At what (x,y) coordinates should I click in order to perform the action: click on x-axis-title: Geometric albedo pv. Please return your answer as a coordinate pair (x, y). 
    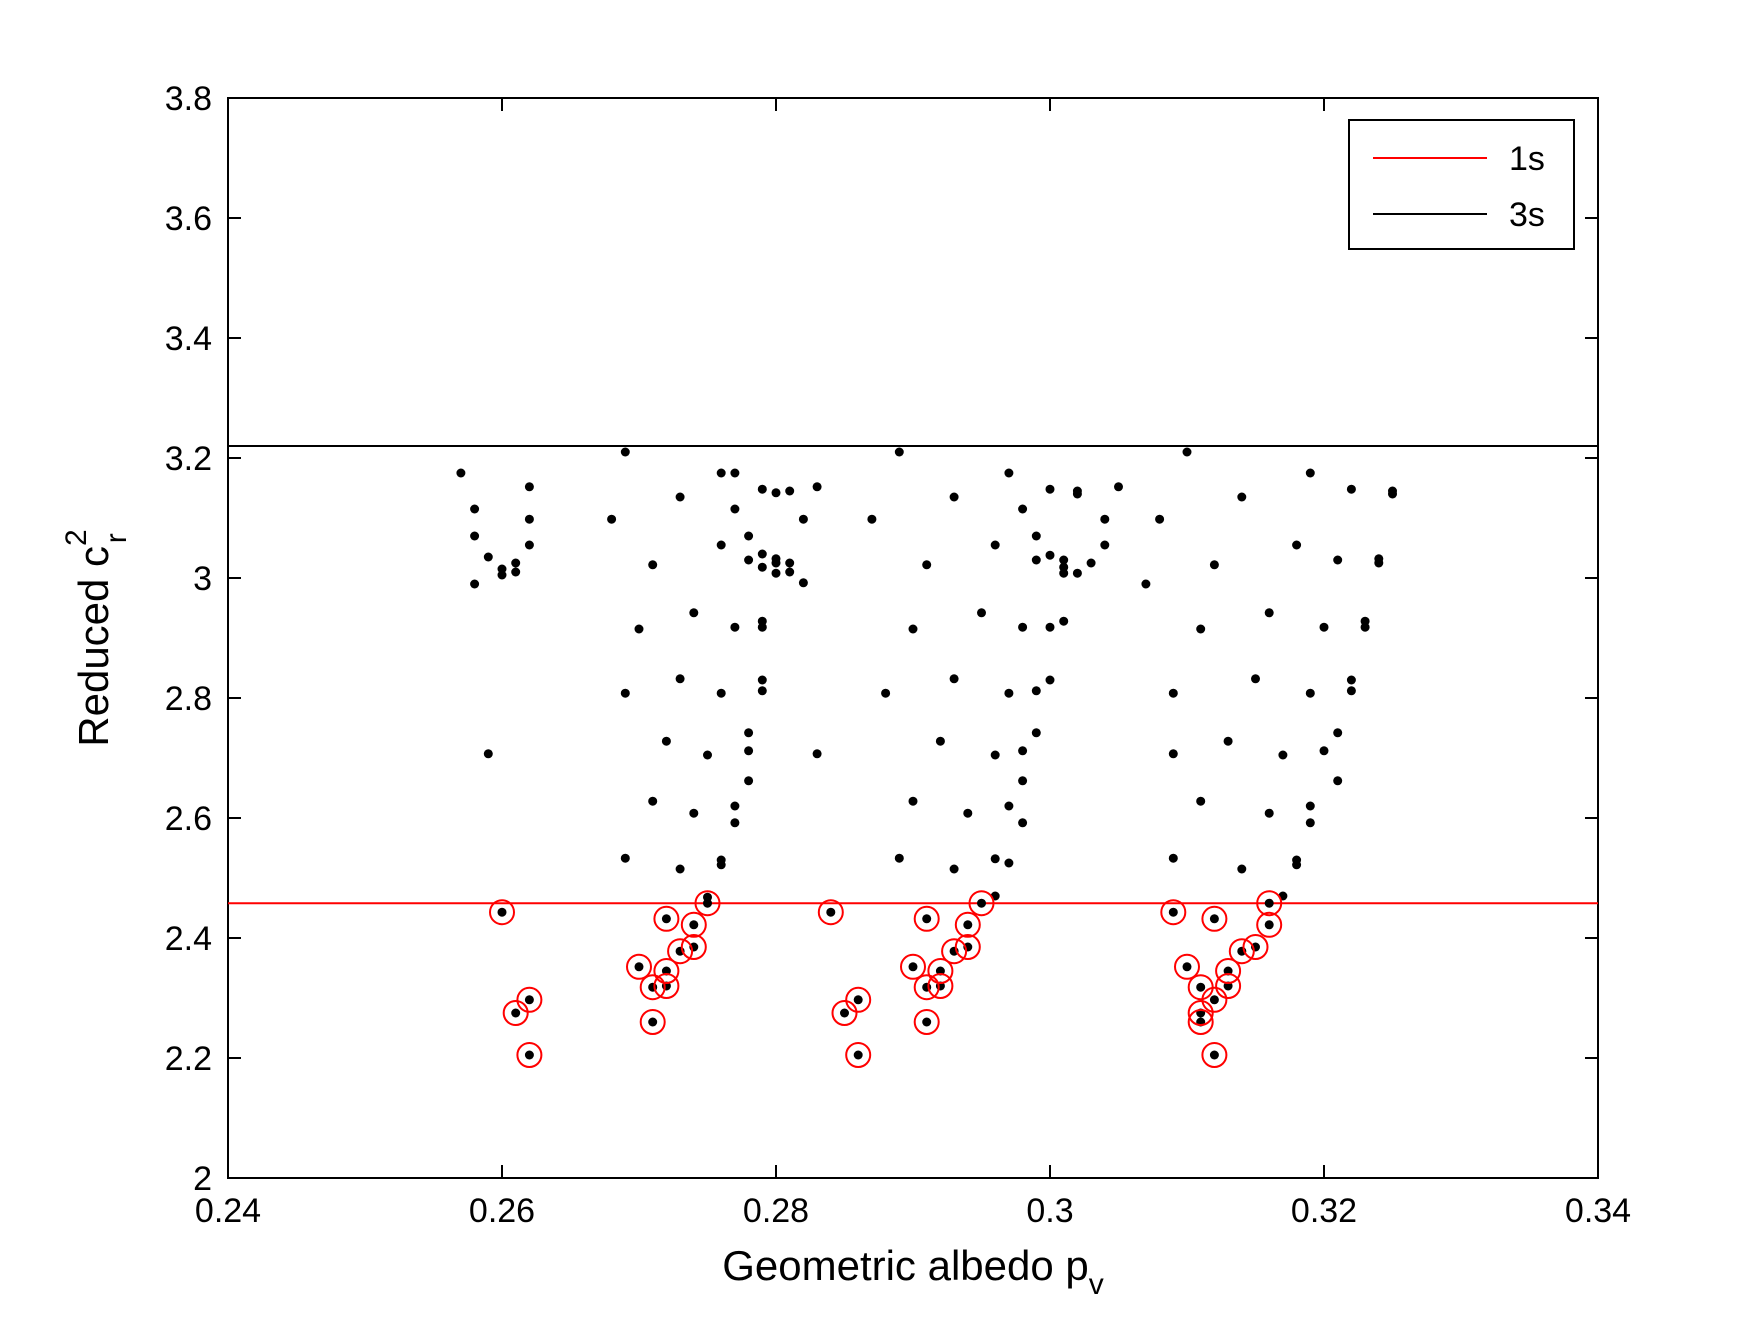
    Looking at the image, I should click on (913, 1271).